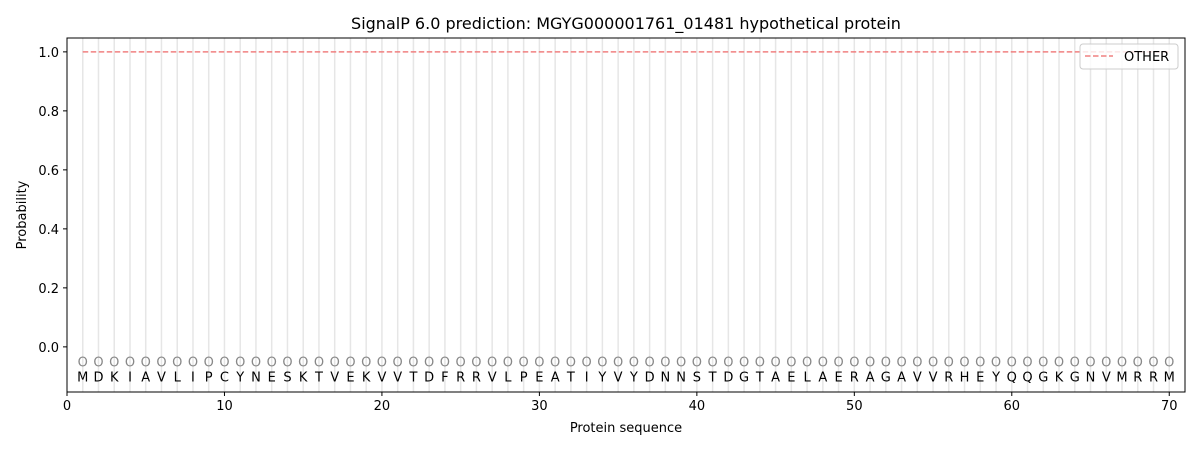 The height and width of the screenshot is (450, 1200). Describe the element at coordinates (626, 428) in the screenshot. I see `x-axis-label: Protein sequence` at that location.